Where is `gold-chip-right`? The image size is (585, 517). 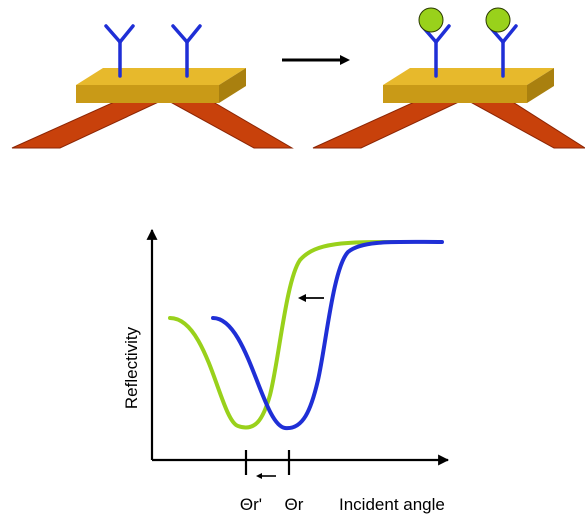 gold-chip-right is located at coordinates (468, 85).